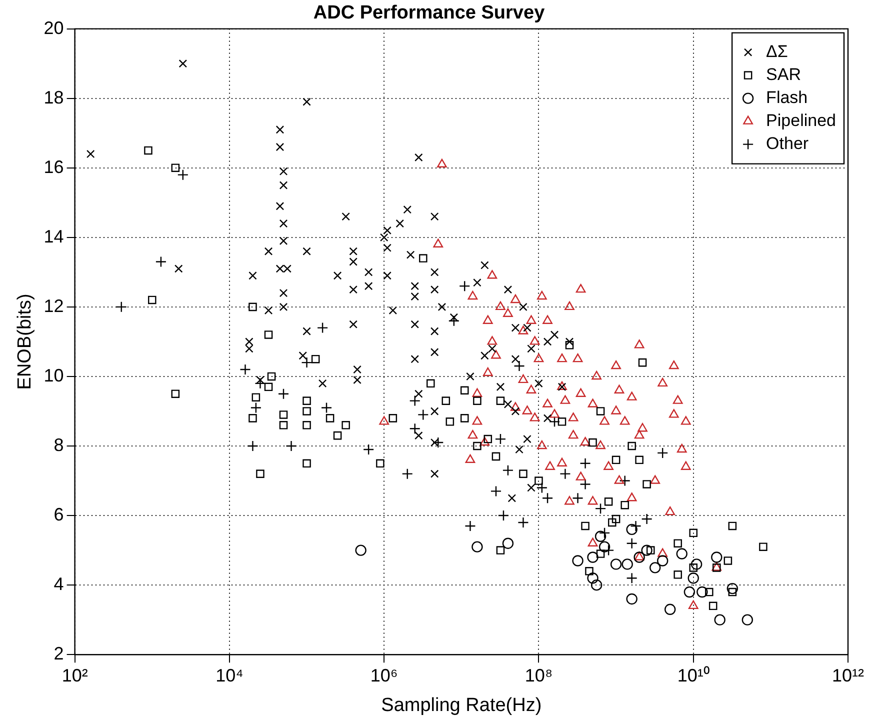 The width and height of the screenshot is (882, 726). Describe the element at coordinates (59, 514) in the screenshot. I see `y-tick-label: 6` at that location.